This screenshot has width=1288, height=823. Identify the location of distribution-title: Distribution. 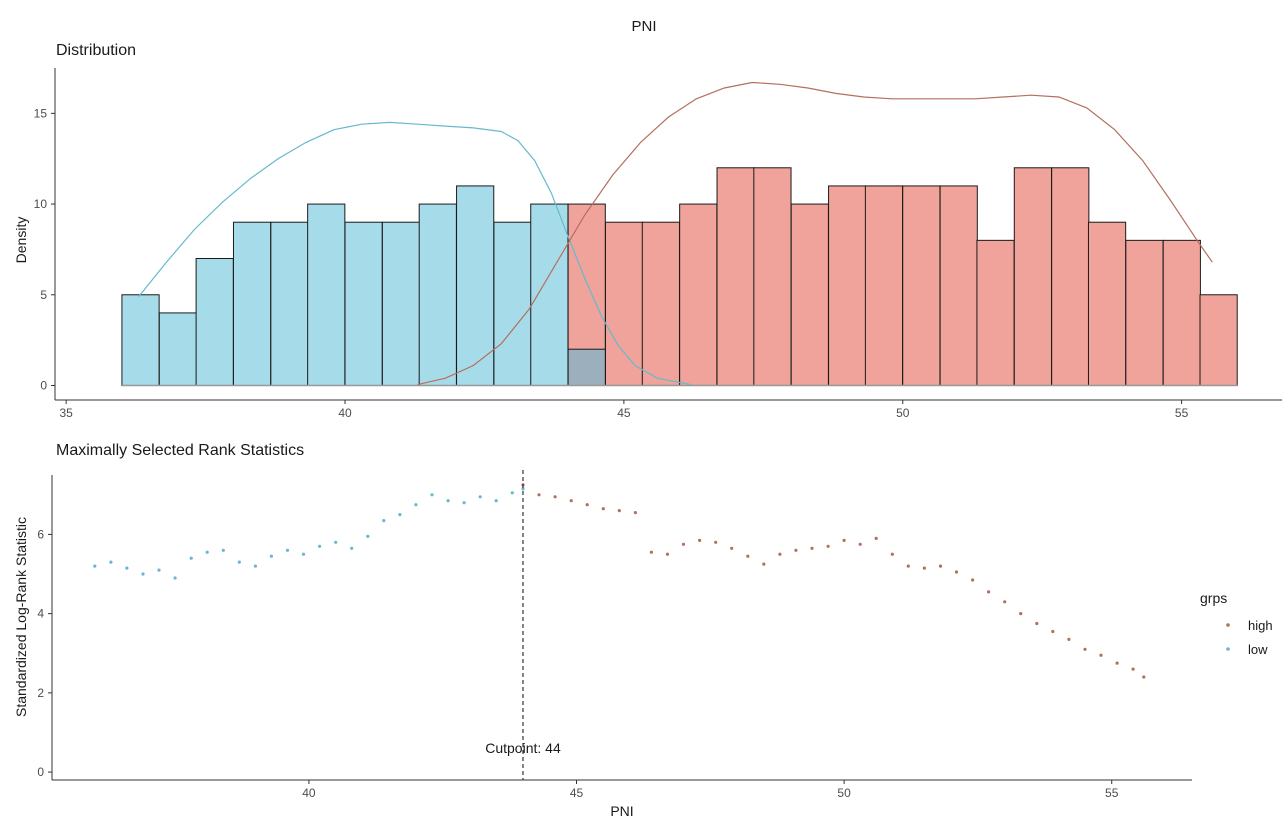
(96, 50).